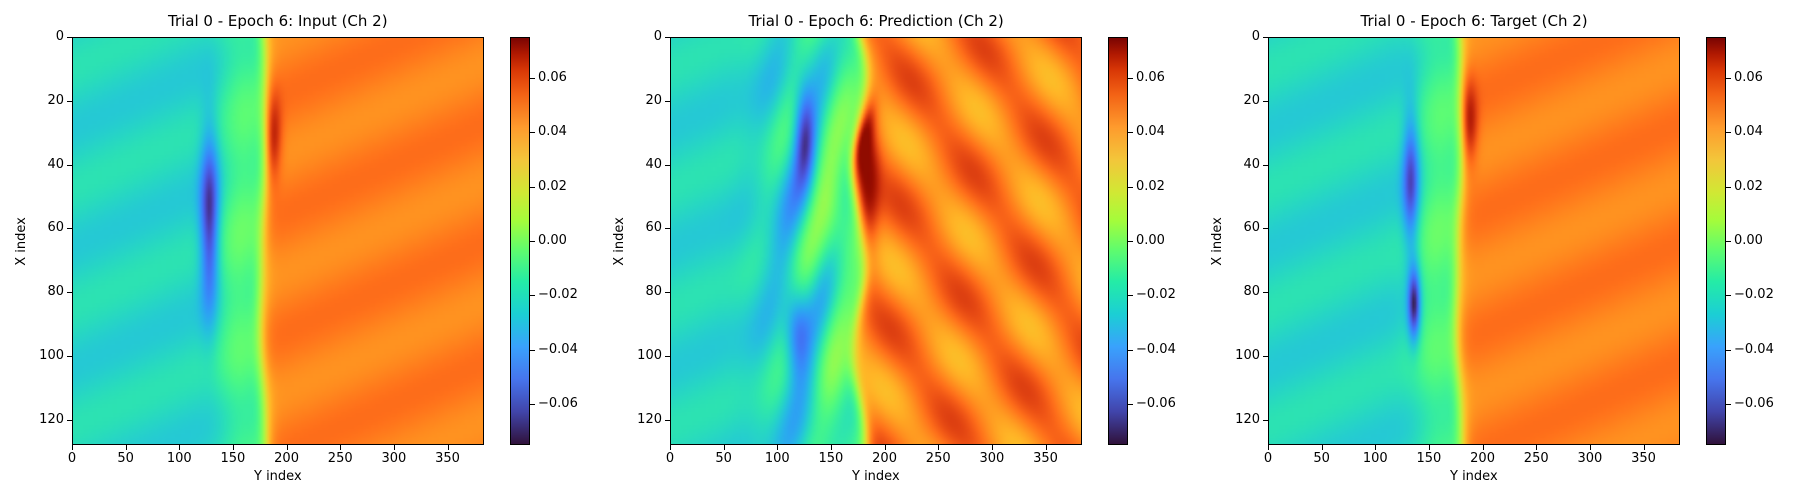 This screenshot has width=1800, height=500. Describe the element at coordinates (1474, 476) in the screenshot. I see `x-axis-label: Y index` at that location.